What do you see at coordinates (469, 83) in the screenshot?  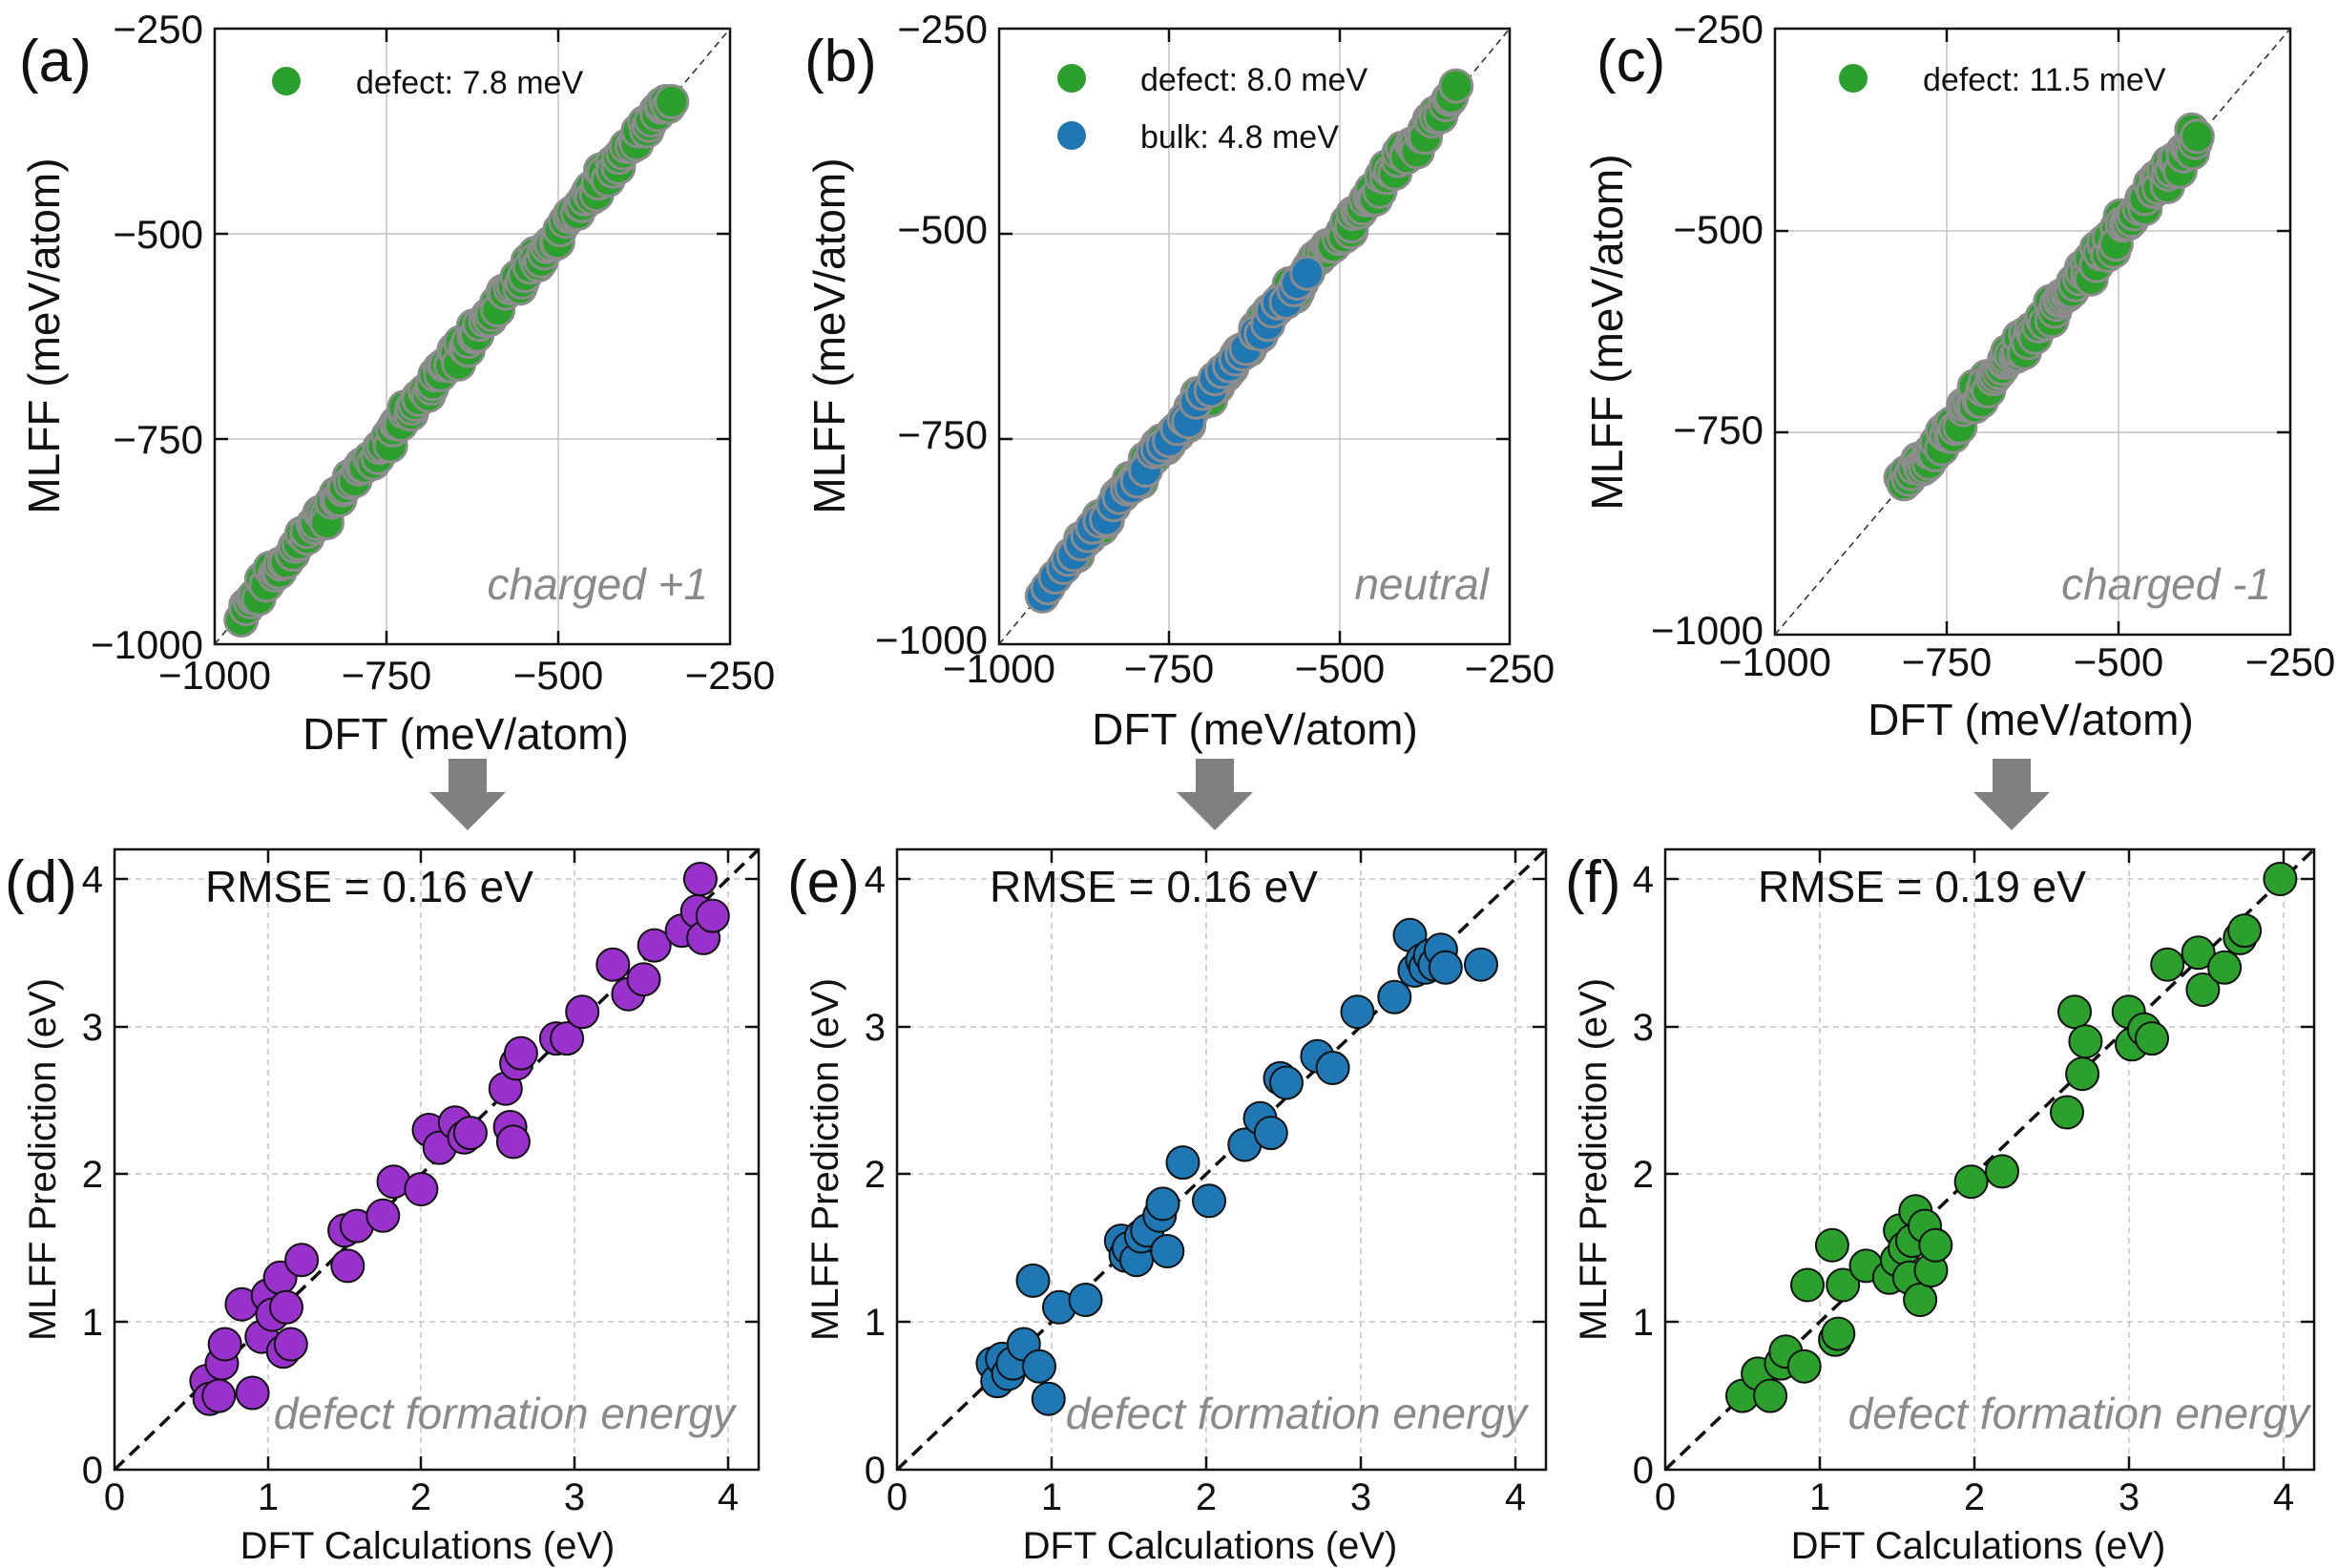 I see `legend-label-defect: defect: 7.8 meV` at bounding box center [469, 83].